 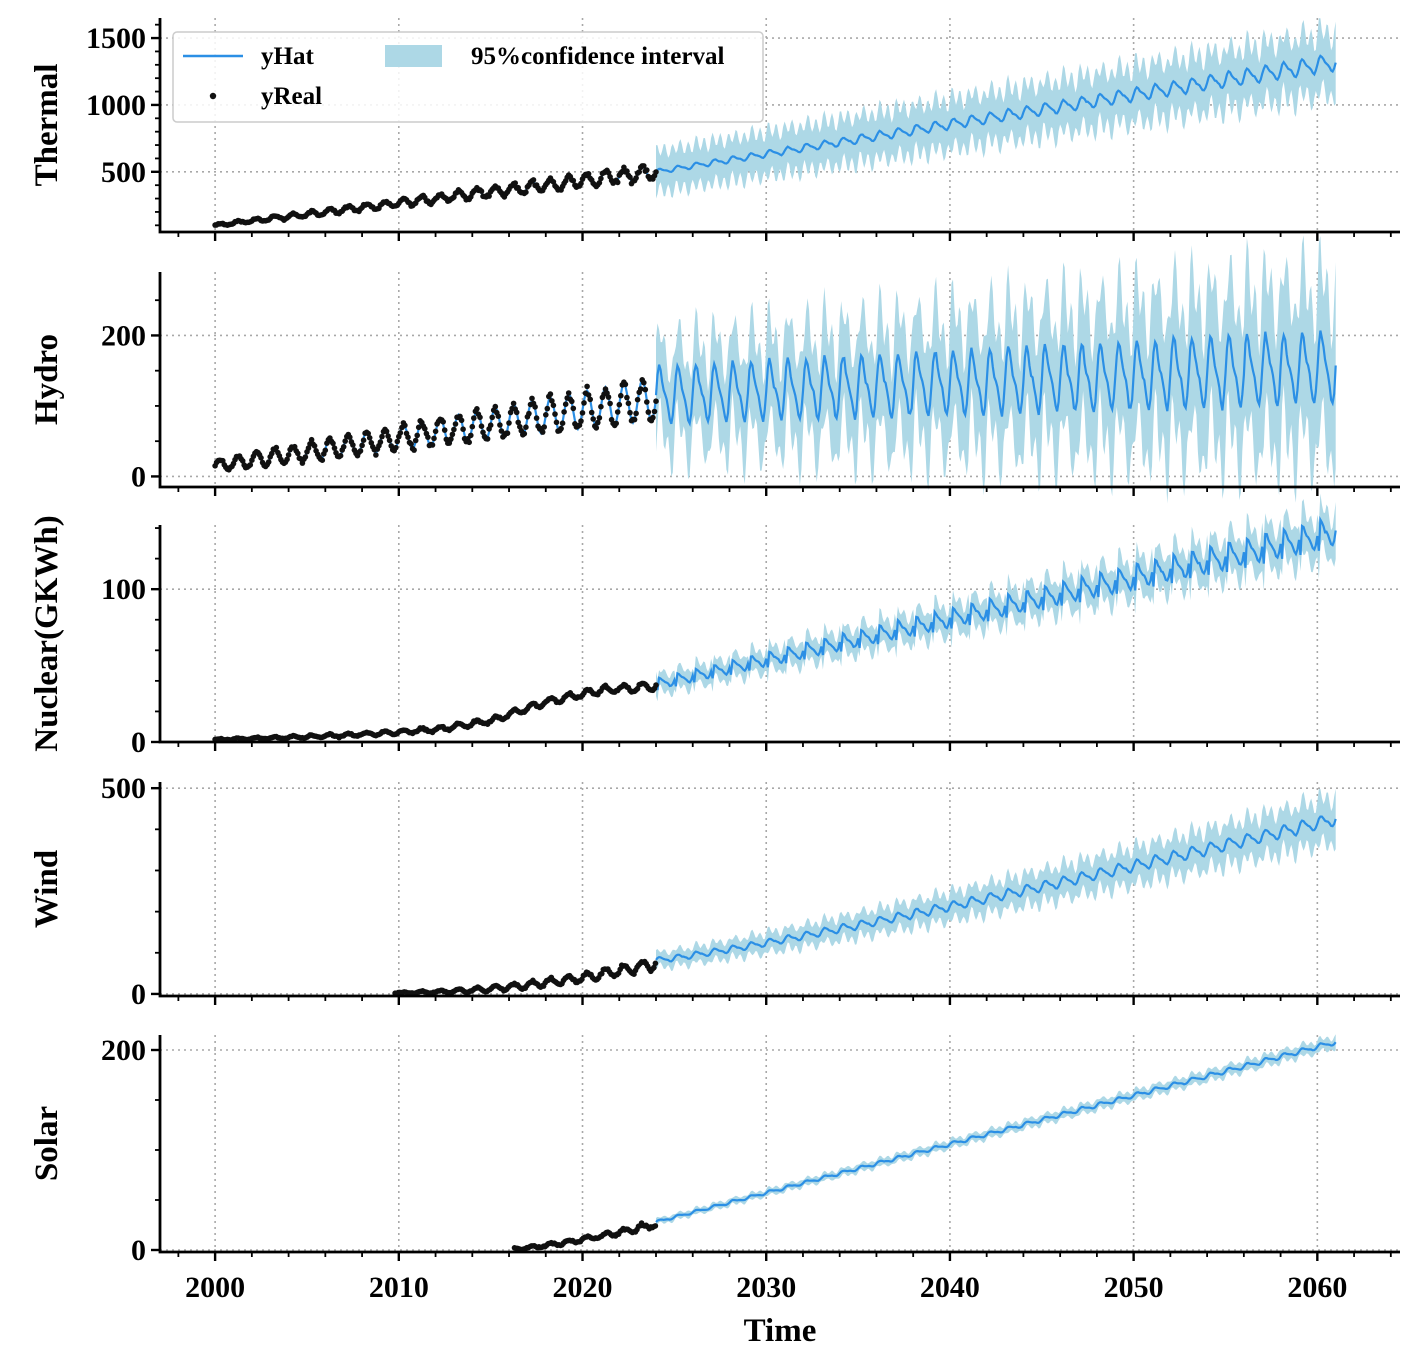 What do you see at coordinates (996, 108) in the screenshot?
I see `ci-band-thermal` at bounding box center [996, 108].